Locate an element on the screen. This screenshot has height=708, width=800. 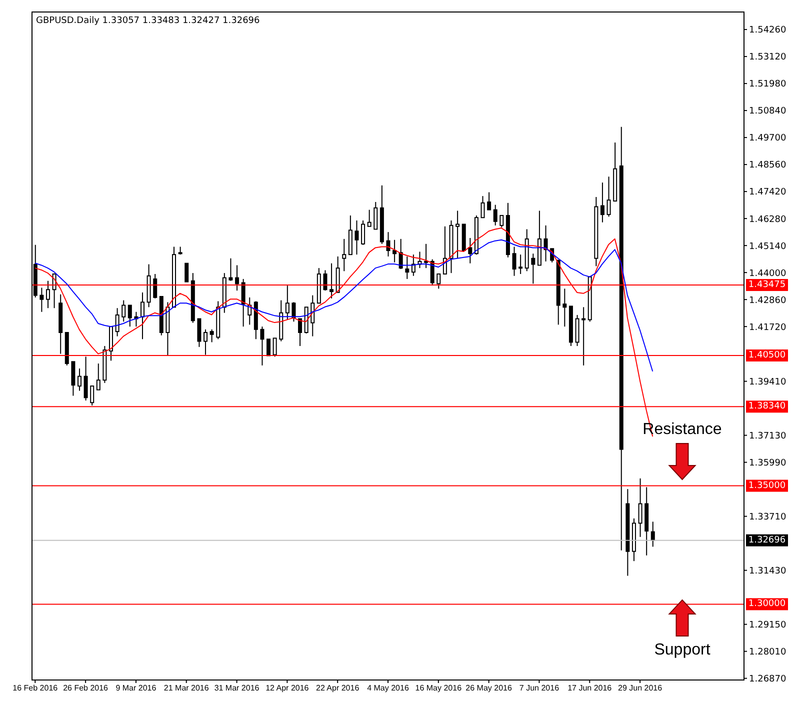
x-tick-label: 7 Jun 2016 is located at coordinates (539, 688).